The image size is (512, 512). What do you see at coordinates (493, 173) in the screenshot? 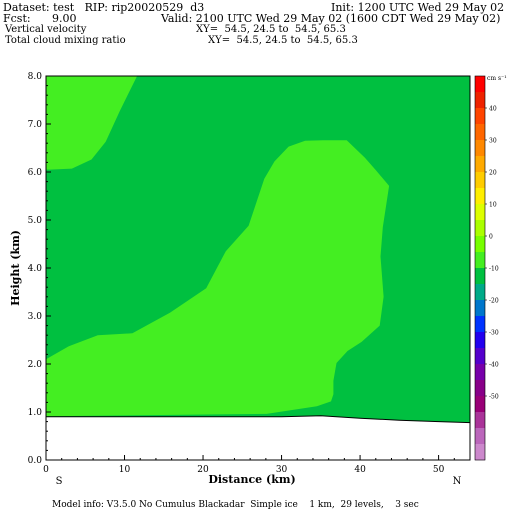
I see `colorbar-label: 20` at bounding box center [493, 173].